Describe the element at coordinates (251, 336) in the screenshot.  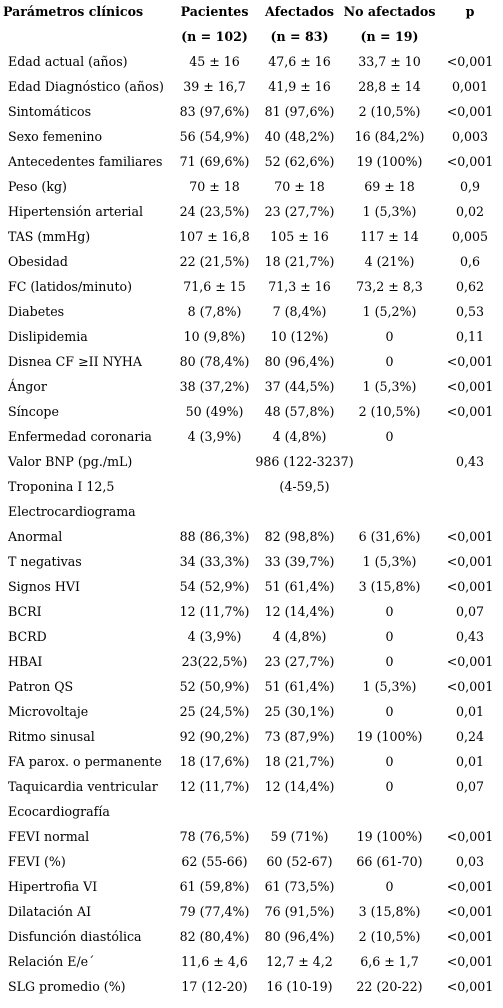
I see `table-row: Dislipidemia 10 (9,8%) 10 (12%) 0 0,11` at that location.